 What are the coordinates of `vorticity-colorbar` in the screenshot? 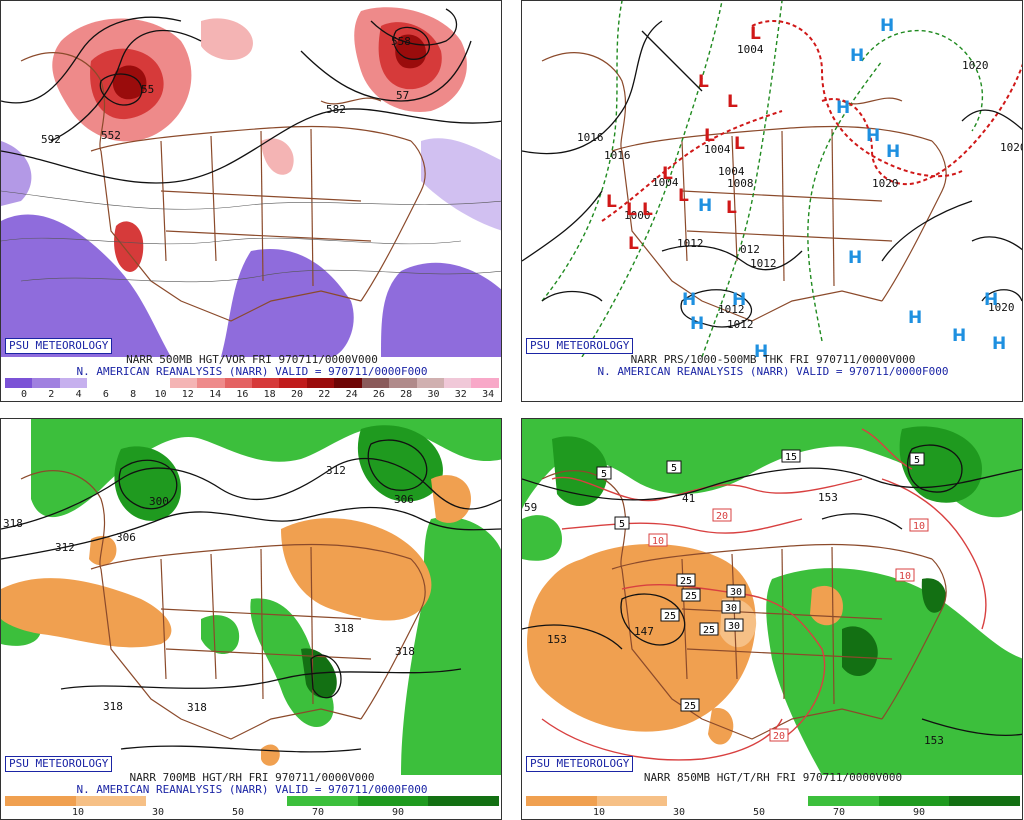 It's located at (252, 383).